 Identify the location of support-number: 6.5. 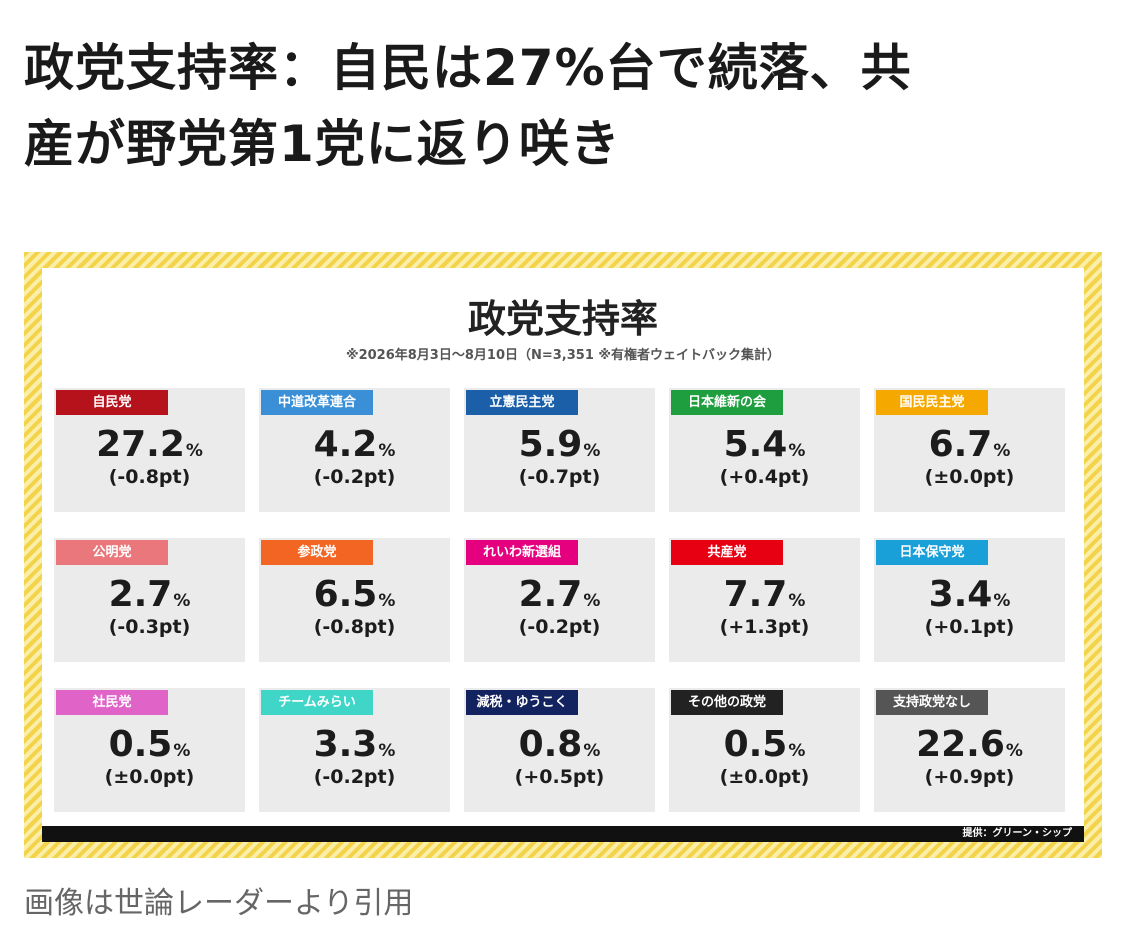
(345, 594).